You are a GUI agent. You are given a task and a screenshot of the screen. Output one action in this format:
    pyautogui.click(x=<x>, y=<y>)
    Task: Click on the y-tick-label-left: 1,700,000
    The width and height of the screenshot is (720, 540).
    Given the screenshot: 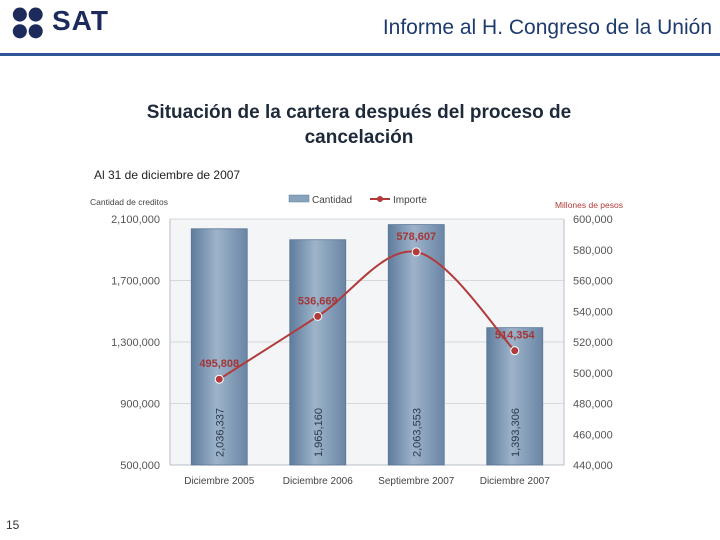 What is the action you would take?
    pyautogui.click(x=135, y=282)
    